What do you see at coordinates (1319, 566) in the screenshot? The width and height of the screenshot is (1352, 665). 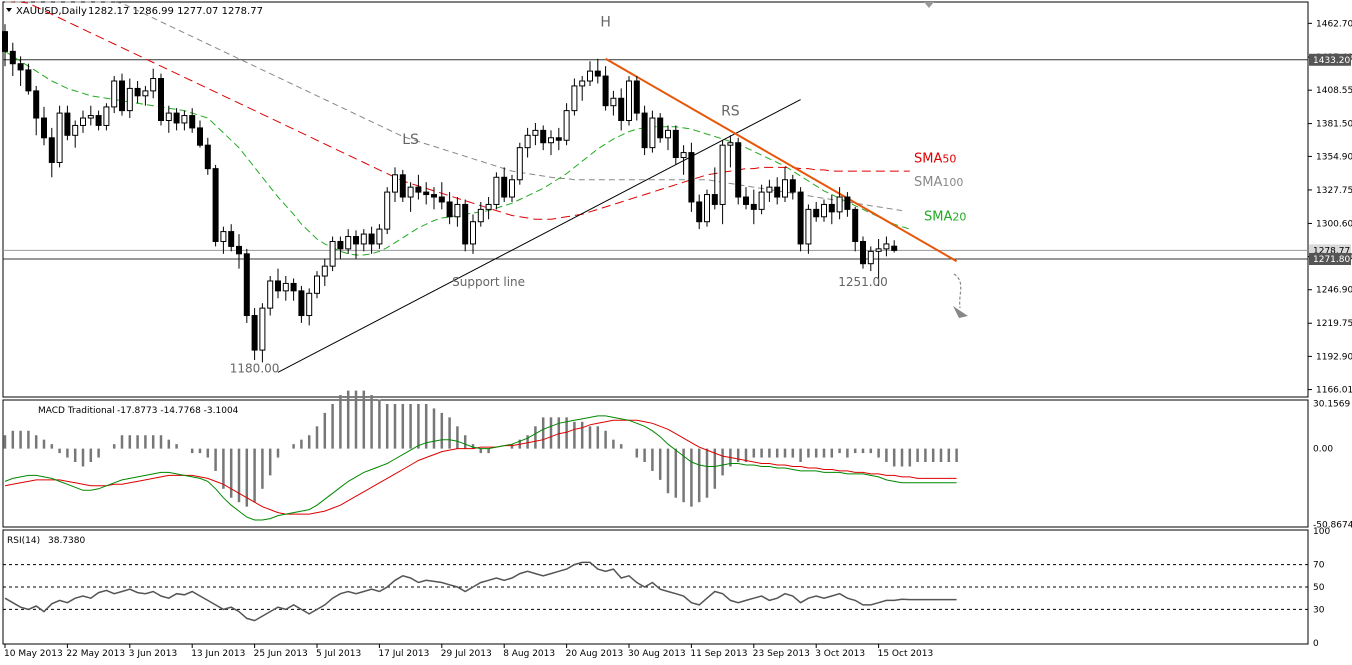 I see `rsi-tick-label: 70` at bounding box center [1319, 566].